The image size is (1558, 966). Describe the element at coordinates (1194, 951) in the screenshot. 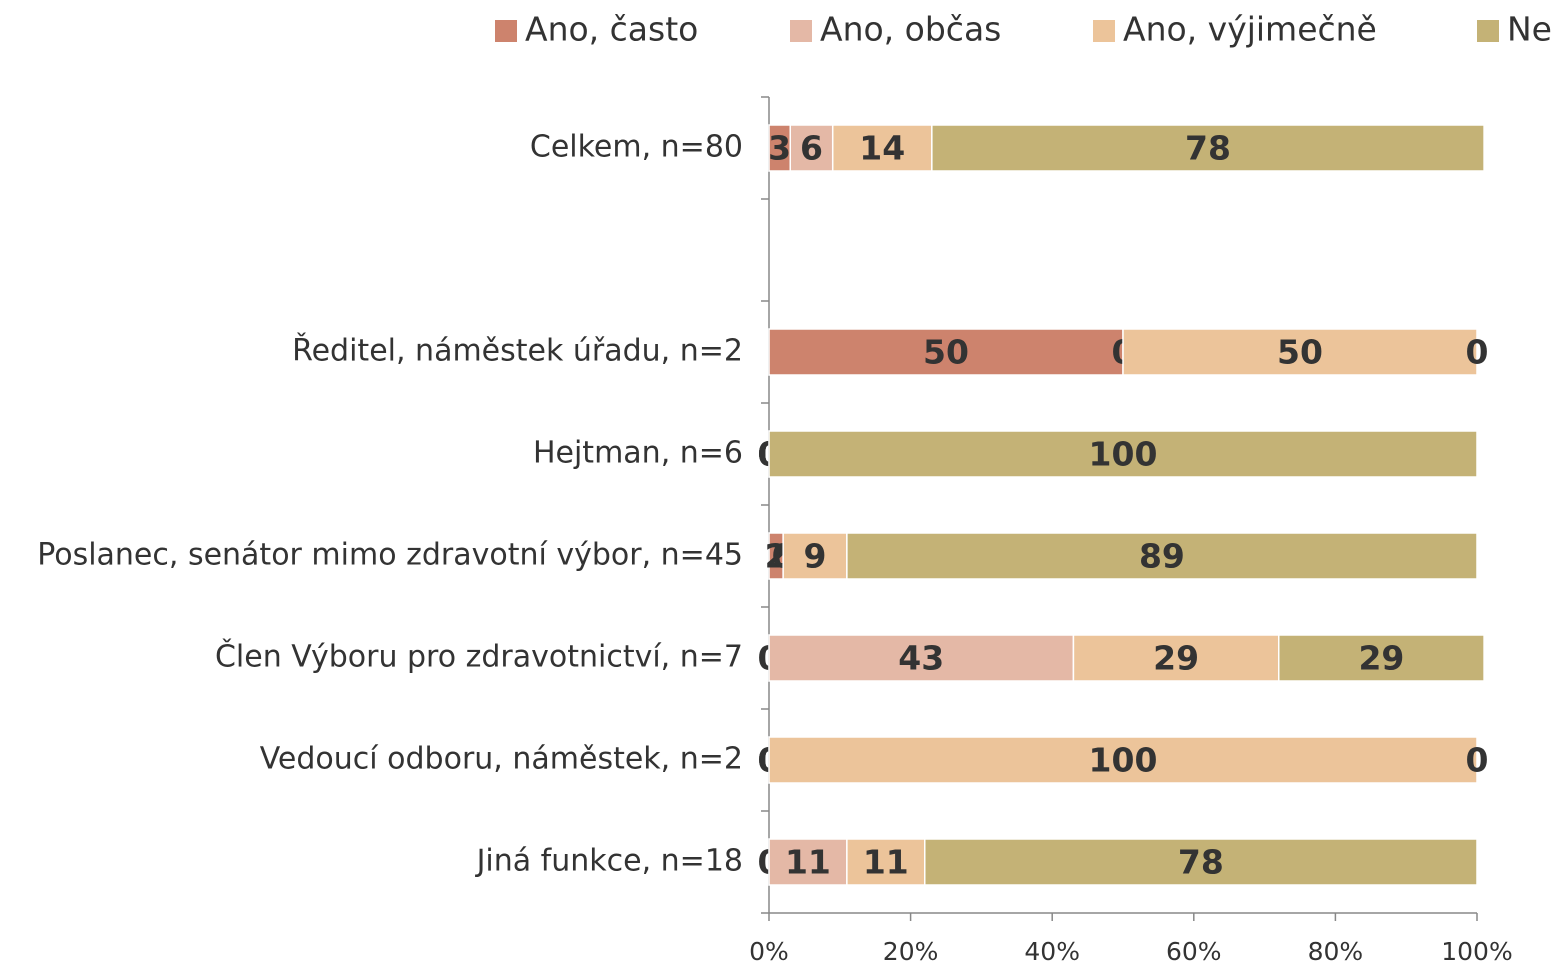

I see `x-tick-label: 60%` at that location.